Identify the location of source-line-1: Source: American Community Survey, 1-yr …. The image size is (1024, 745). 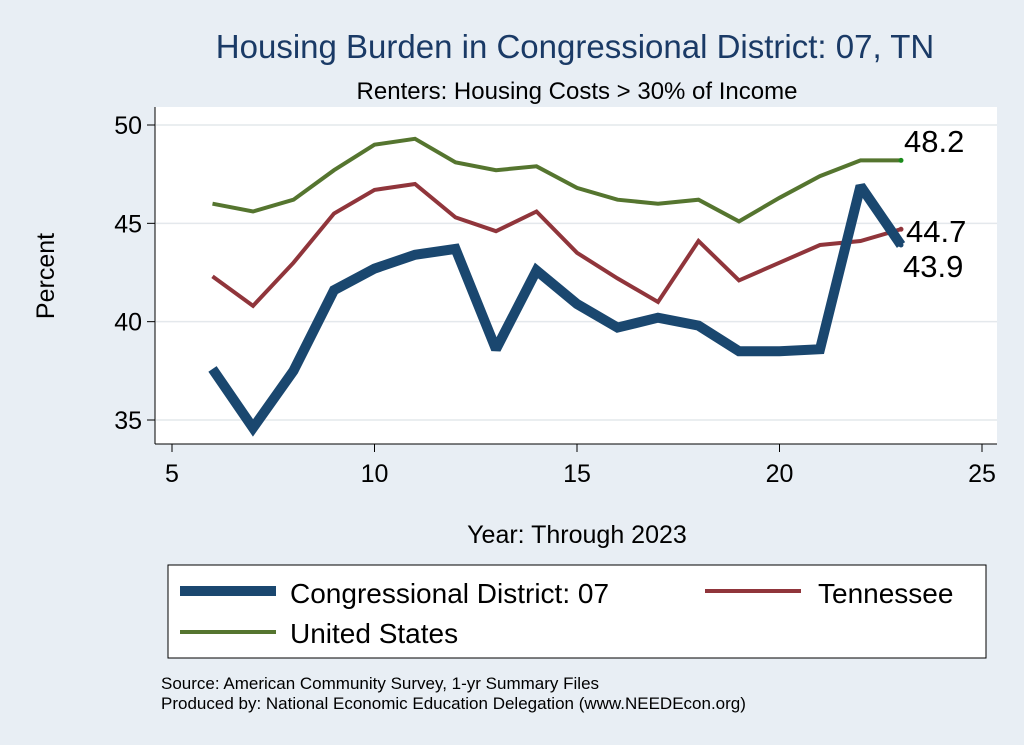
(380, 683).